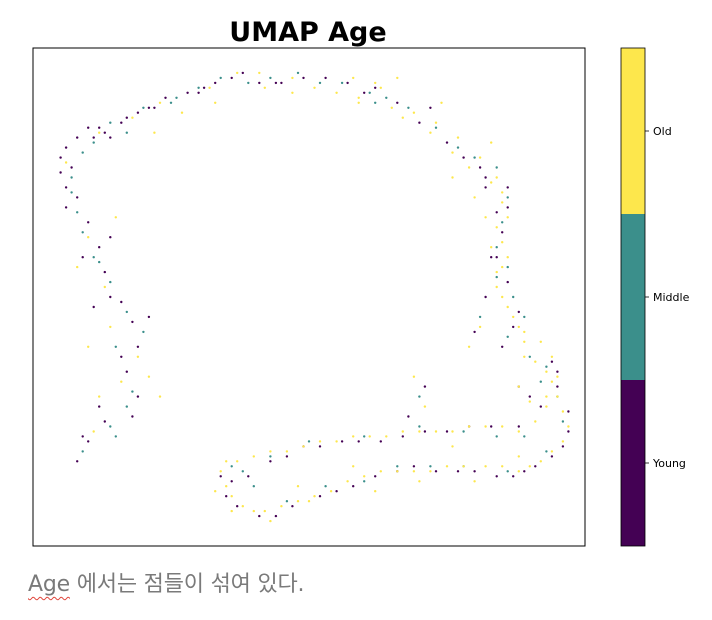 The width and height of the screenshot is (712, 620). I want to click on colorbar-legend: Young Middle Old, so click(655, 297).